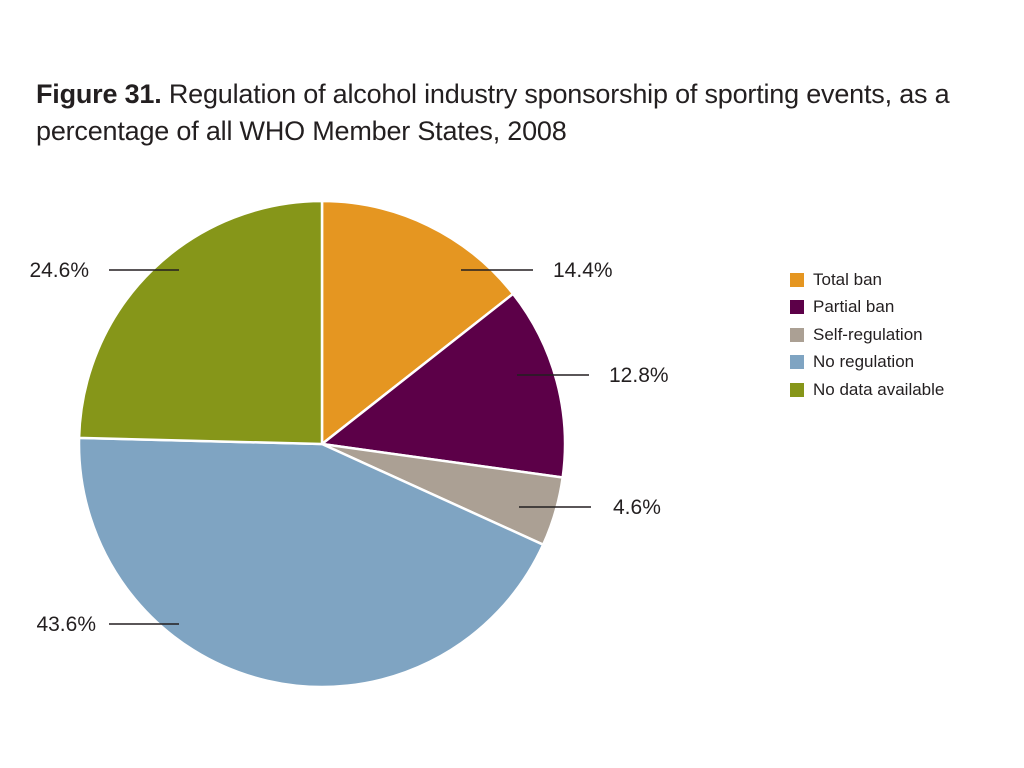 Image resolution: width=1024 pixels, height=768 pixels. I want to click on legend-label: Total ban, so click(847, 279).